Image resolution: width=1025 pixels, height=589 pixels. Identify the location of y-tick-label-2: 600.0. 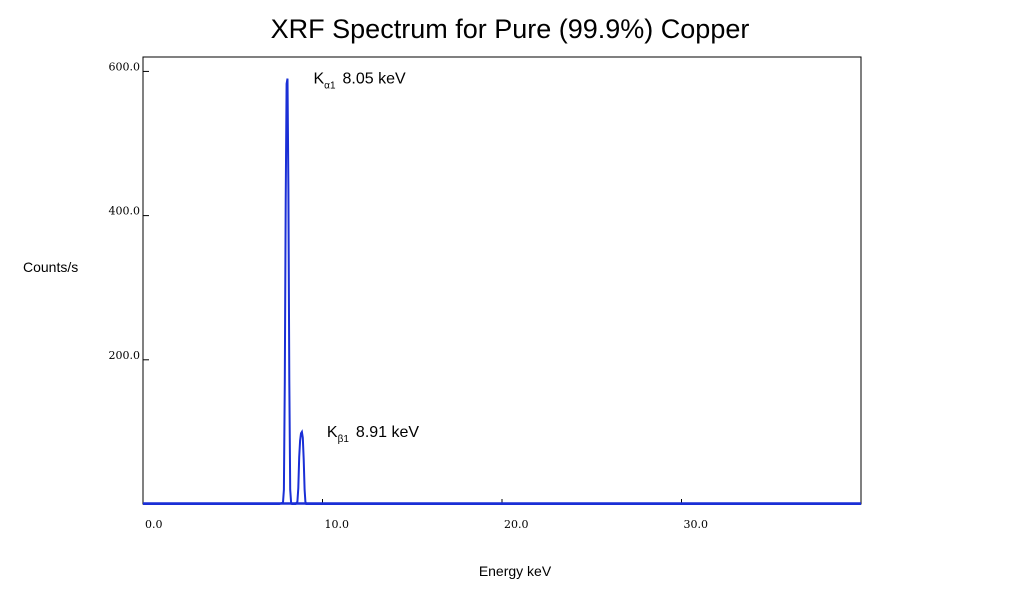
(125, 66).